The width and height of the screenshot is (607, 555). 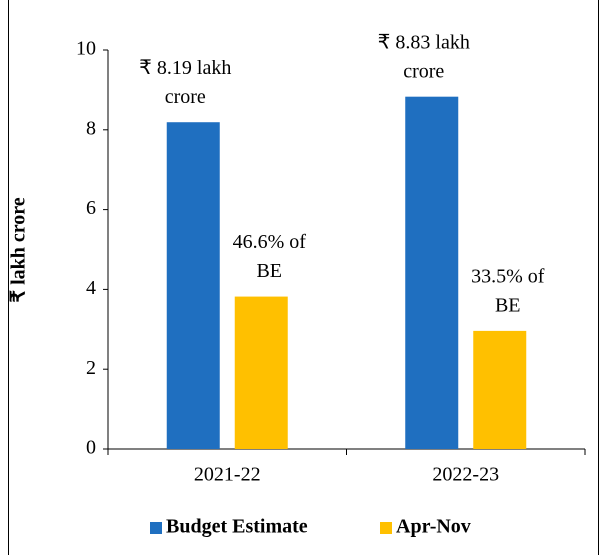 I want to click on annotation: 46.6% of, so click(x=270, y=242).